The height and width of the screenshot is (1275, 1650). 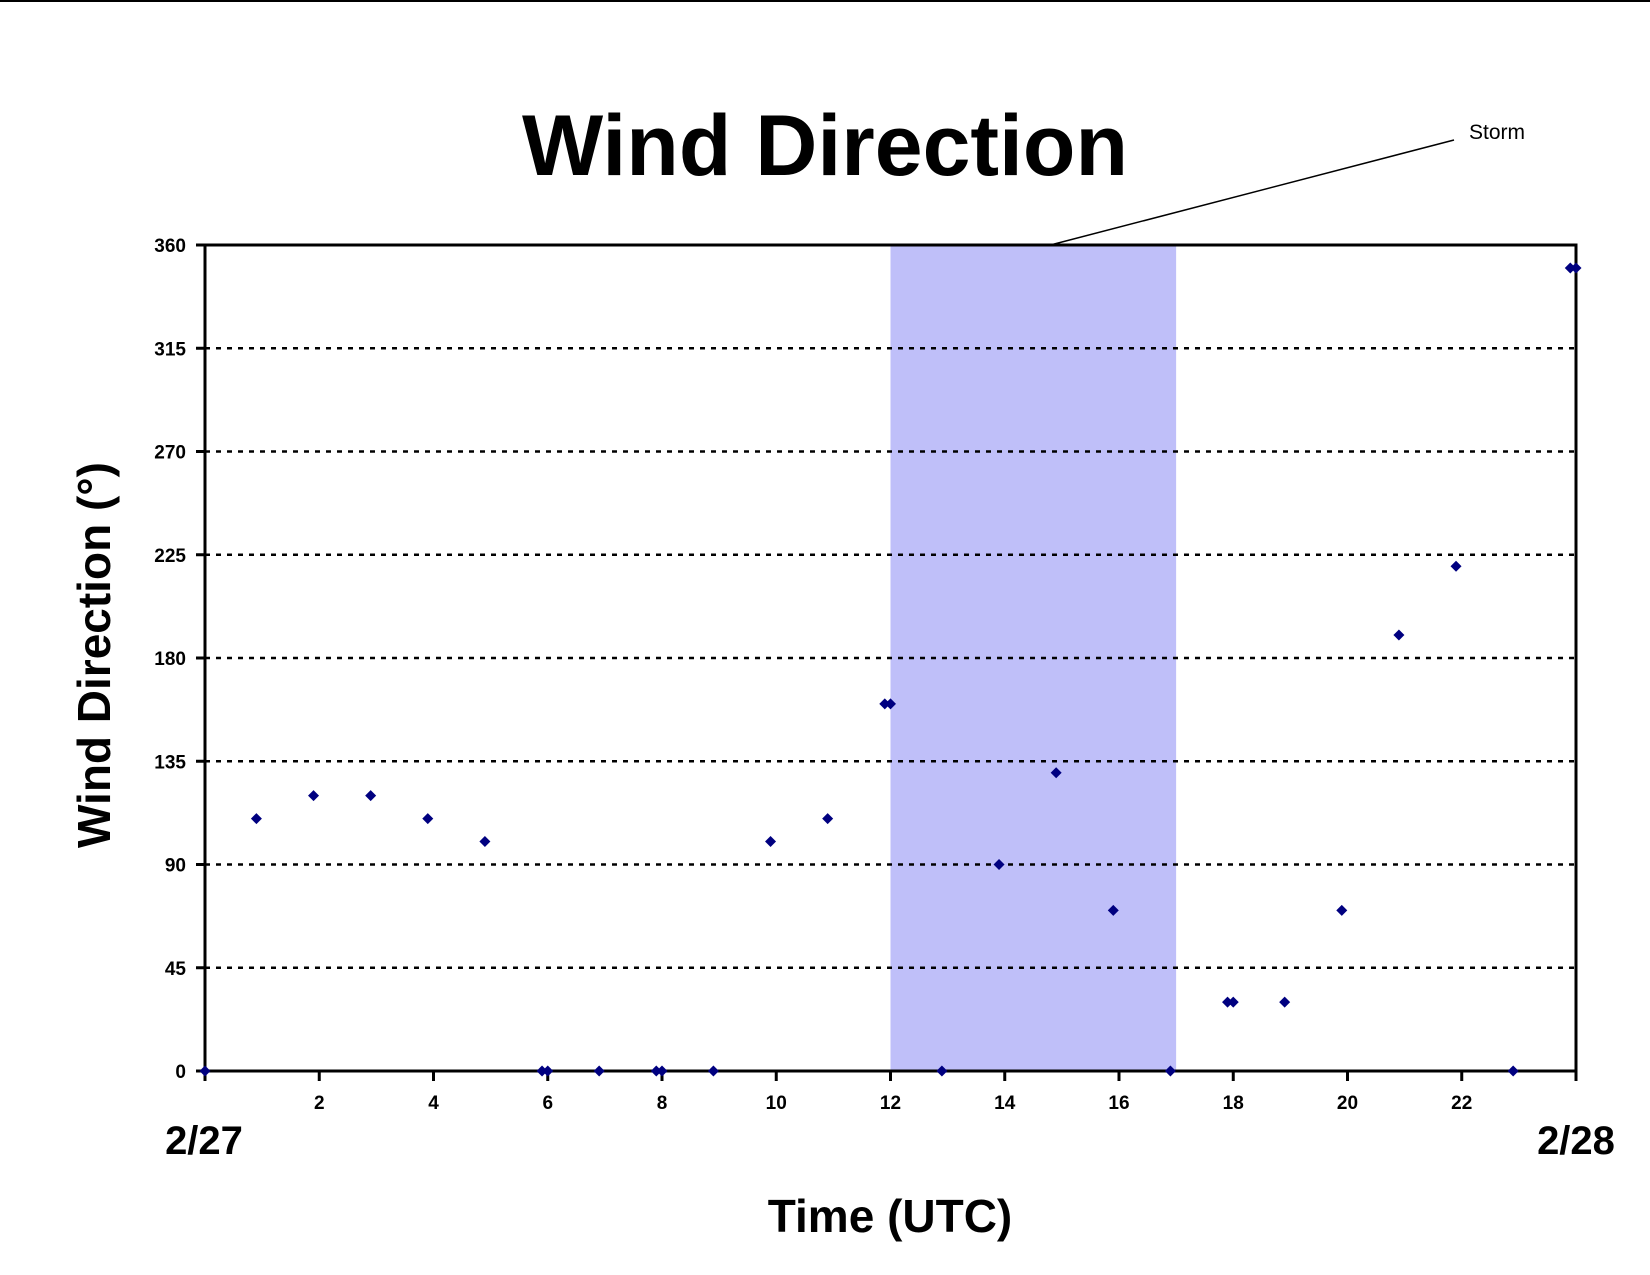 What do you see at coordinates (1461, 1103) in the screenshot?
I see `x-tick-label: 22` at bounding box center [1461, 1103].